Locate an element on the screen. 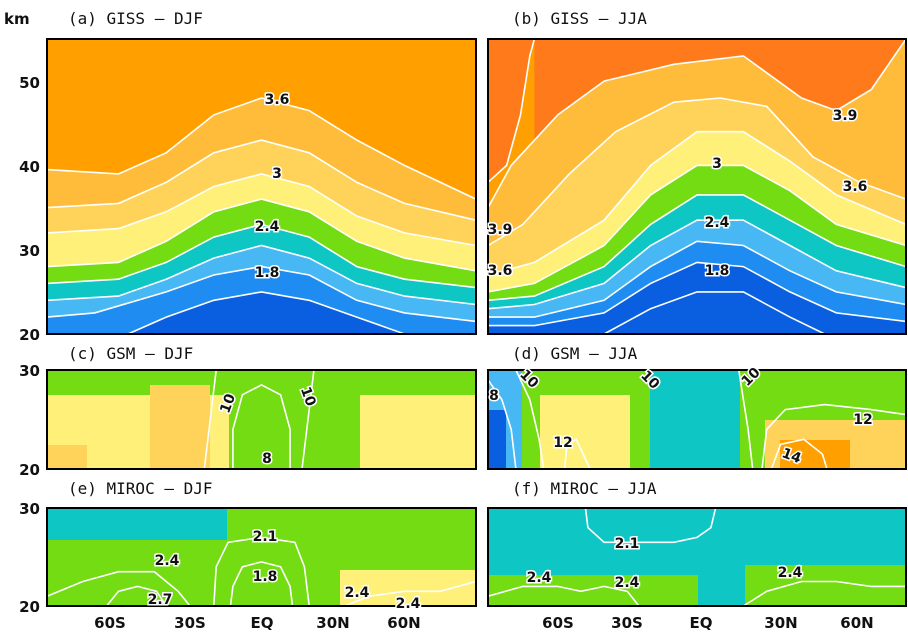 The height and width of the screenshot is (635, 908). y-unit-label: km is located at coordinates (17, 19).